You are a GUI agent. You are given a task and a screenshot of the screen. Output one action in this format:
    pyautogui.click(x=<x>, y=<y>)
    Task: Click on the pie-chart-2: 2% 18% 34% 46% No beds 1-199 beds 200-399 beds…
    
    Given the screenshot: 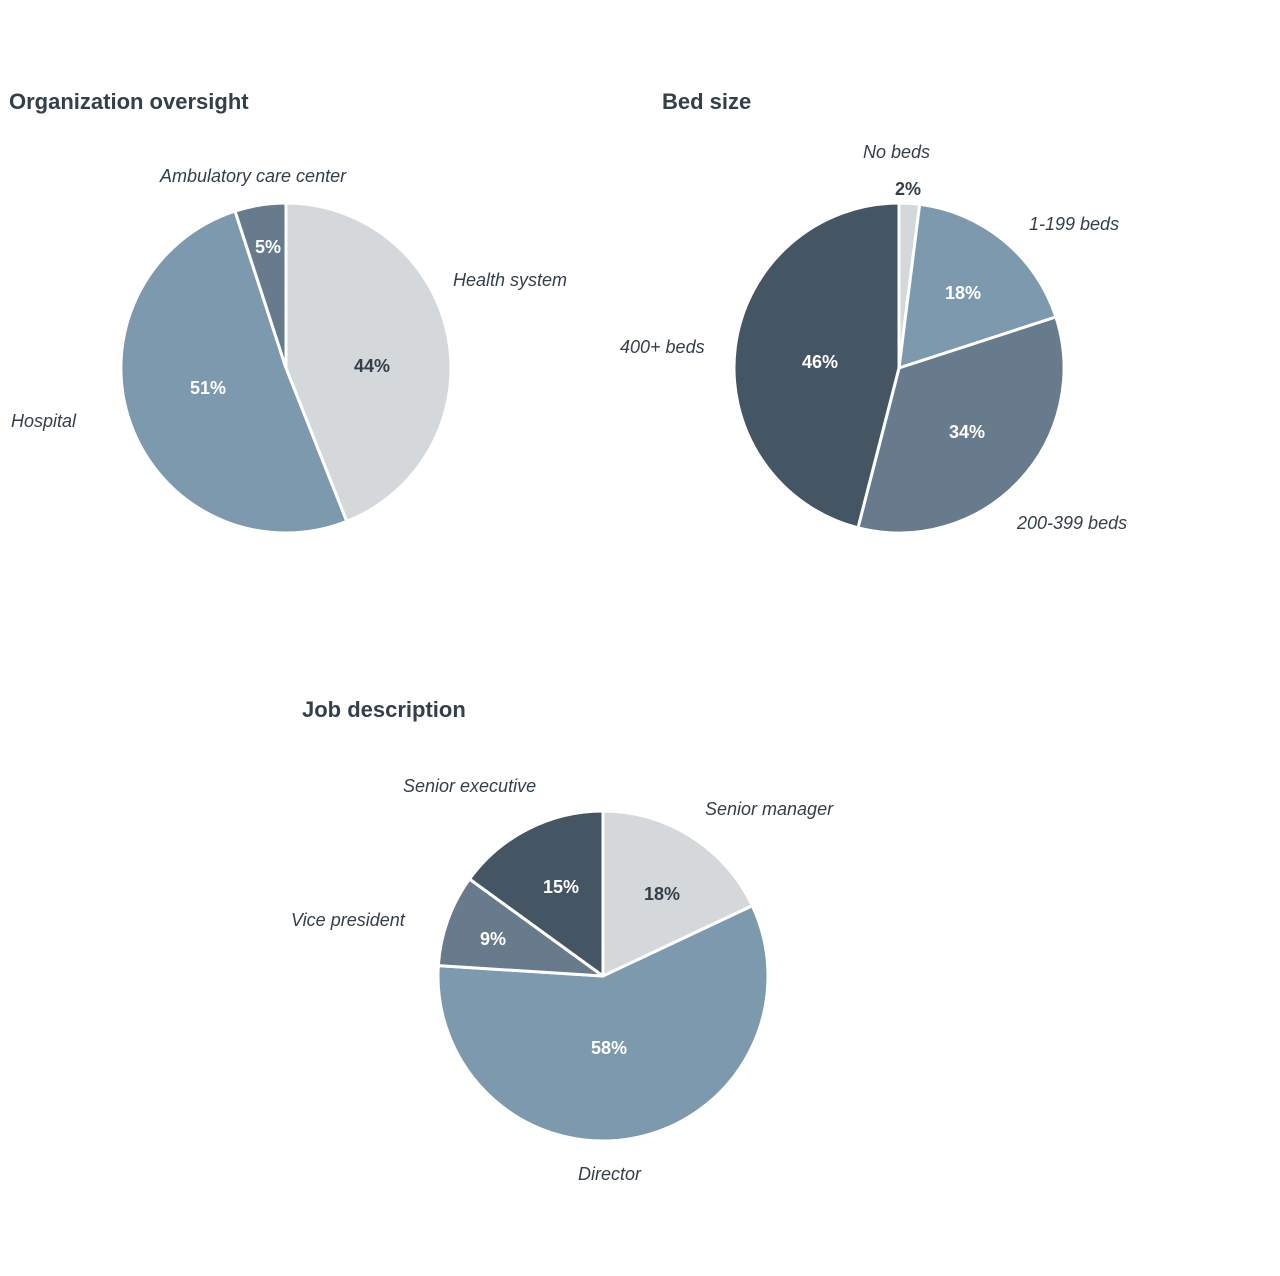 What is the action you would take?
    pyautogui.click(x=873, y=338)
    